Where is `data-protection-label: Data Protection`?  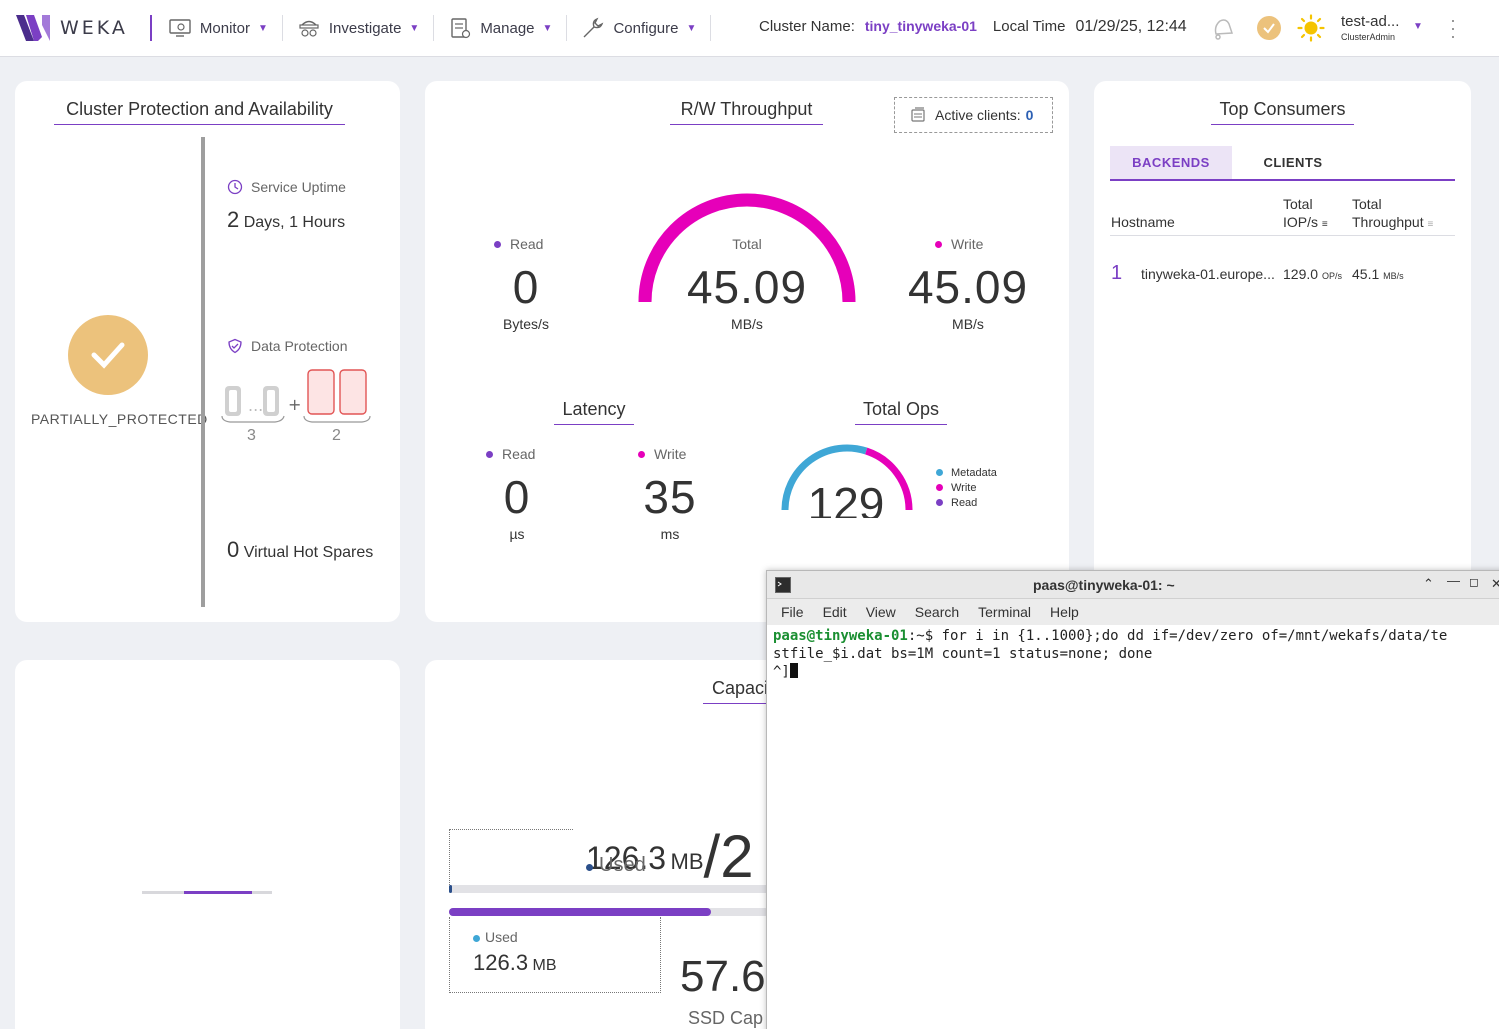 data-protection-label: Data Protection is located at coordinates (287, 346).